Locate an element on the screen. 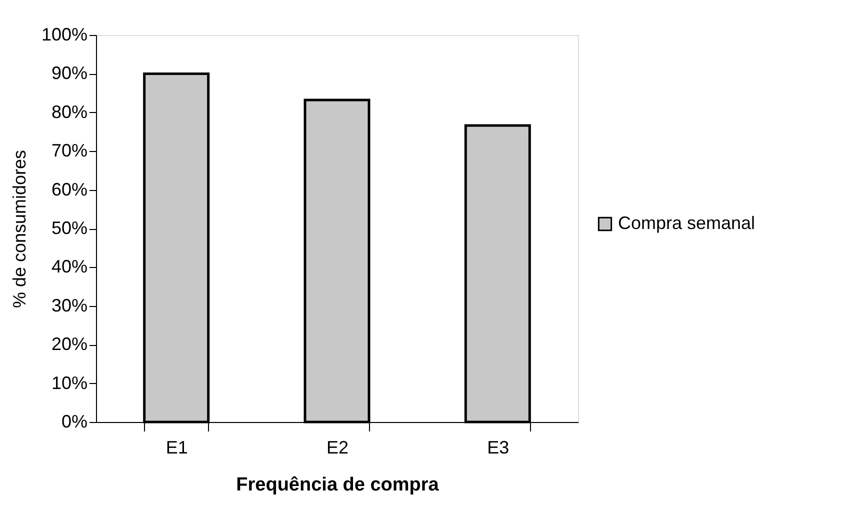 This screenshot has height=529, width=866. y-tick-label: 30% is located at coordinates (69, 305).